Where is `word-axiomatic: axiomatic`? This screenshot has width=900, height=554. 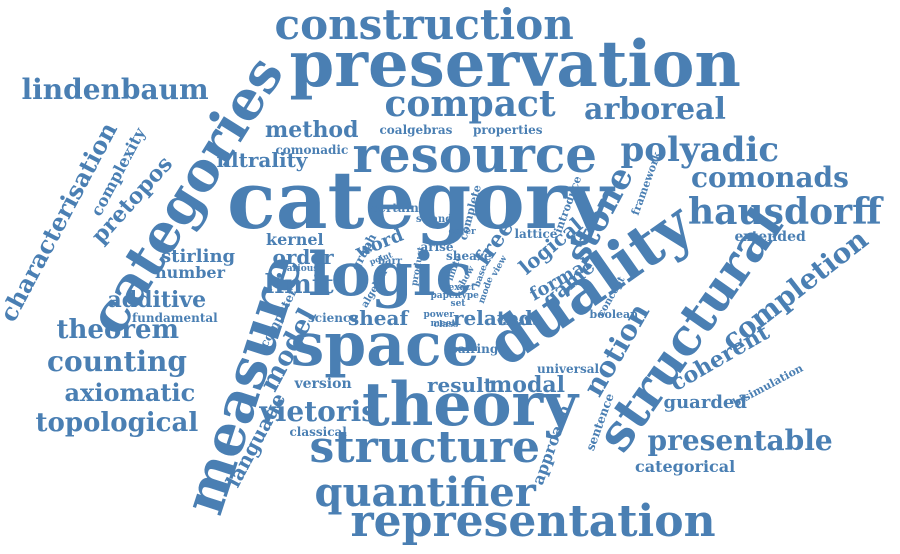 word-axiomatic: axiomatic is located at coordinates (130, 392).